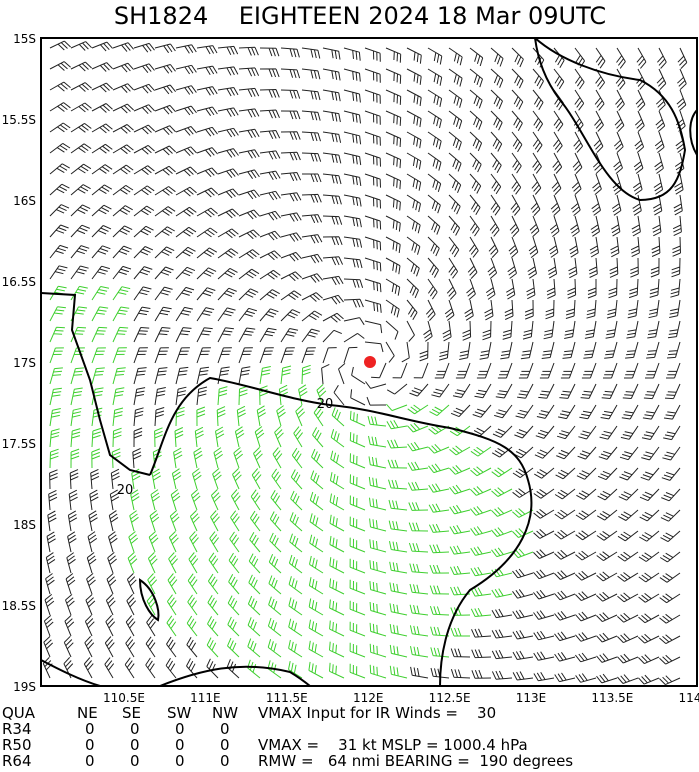 The height and width of the screenshot is (772, 699). What do you see at coordinates (24, 201) in the screenshot?
I see `lat-label: 16S` at bounding box center [24, 201].